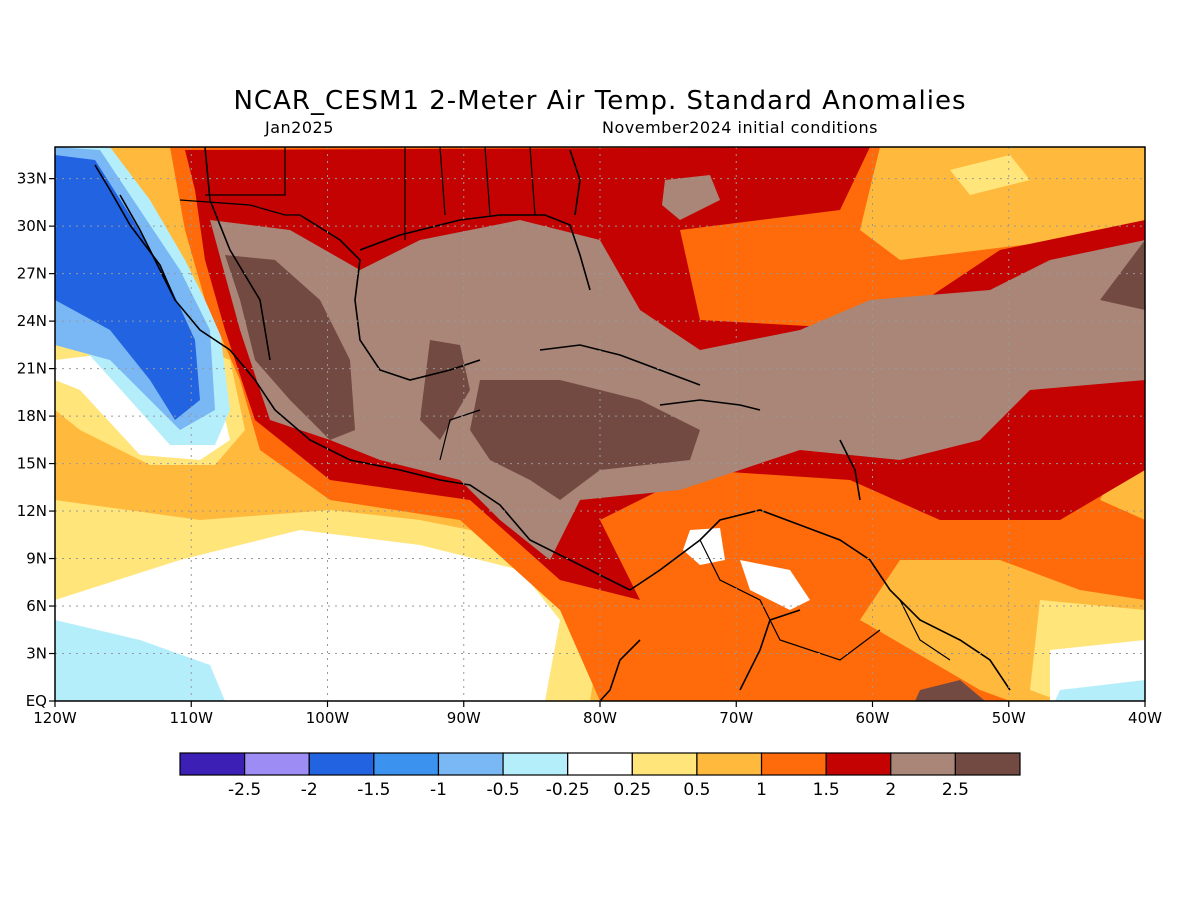 The image size is (1200, 900). Describe the element at coordinates (32, 416) in the screenshot. I see `y-tick-label: 18N` at that location.